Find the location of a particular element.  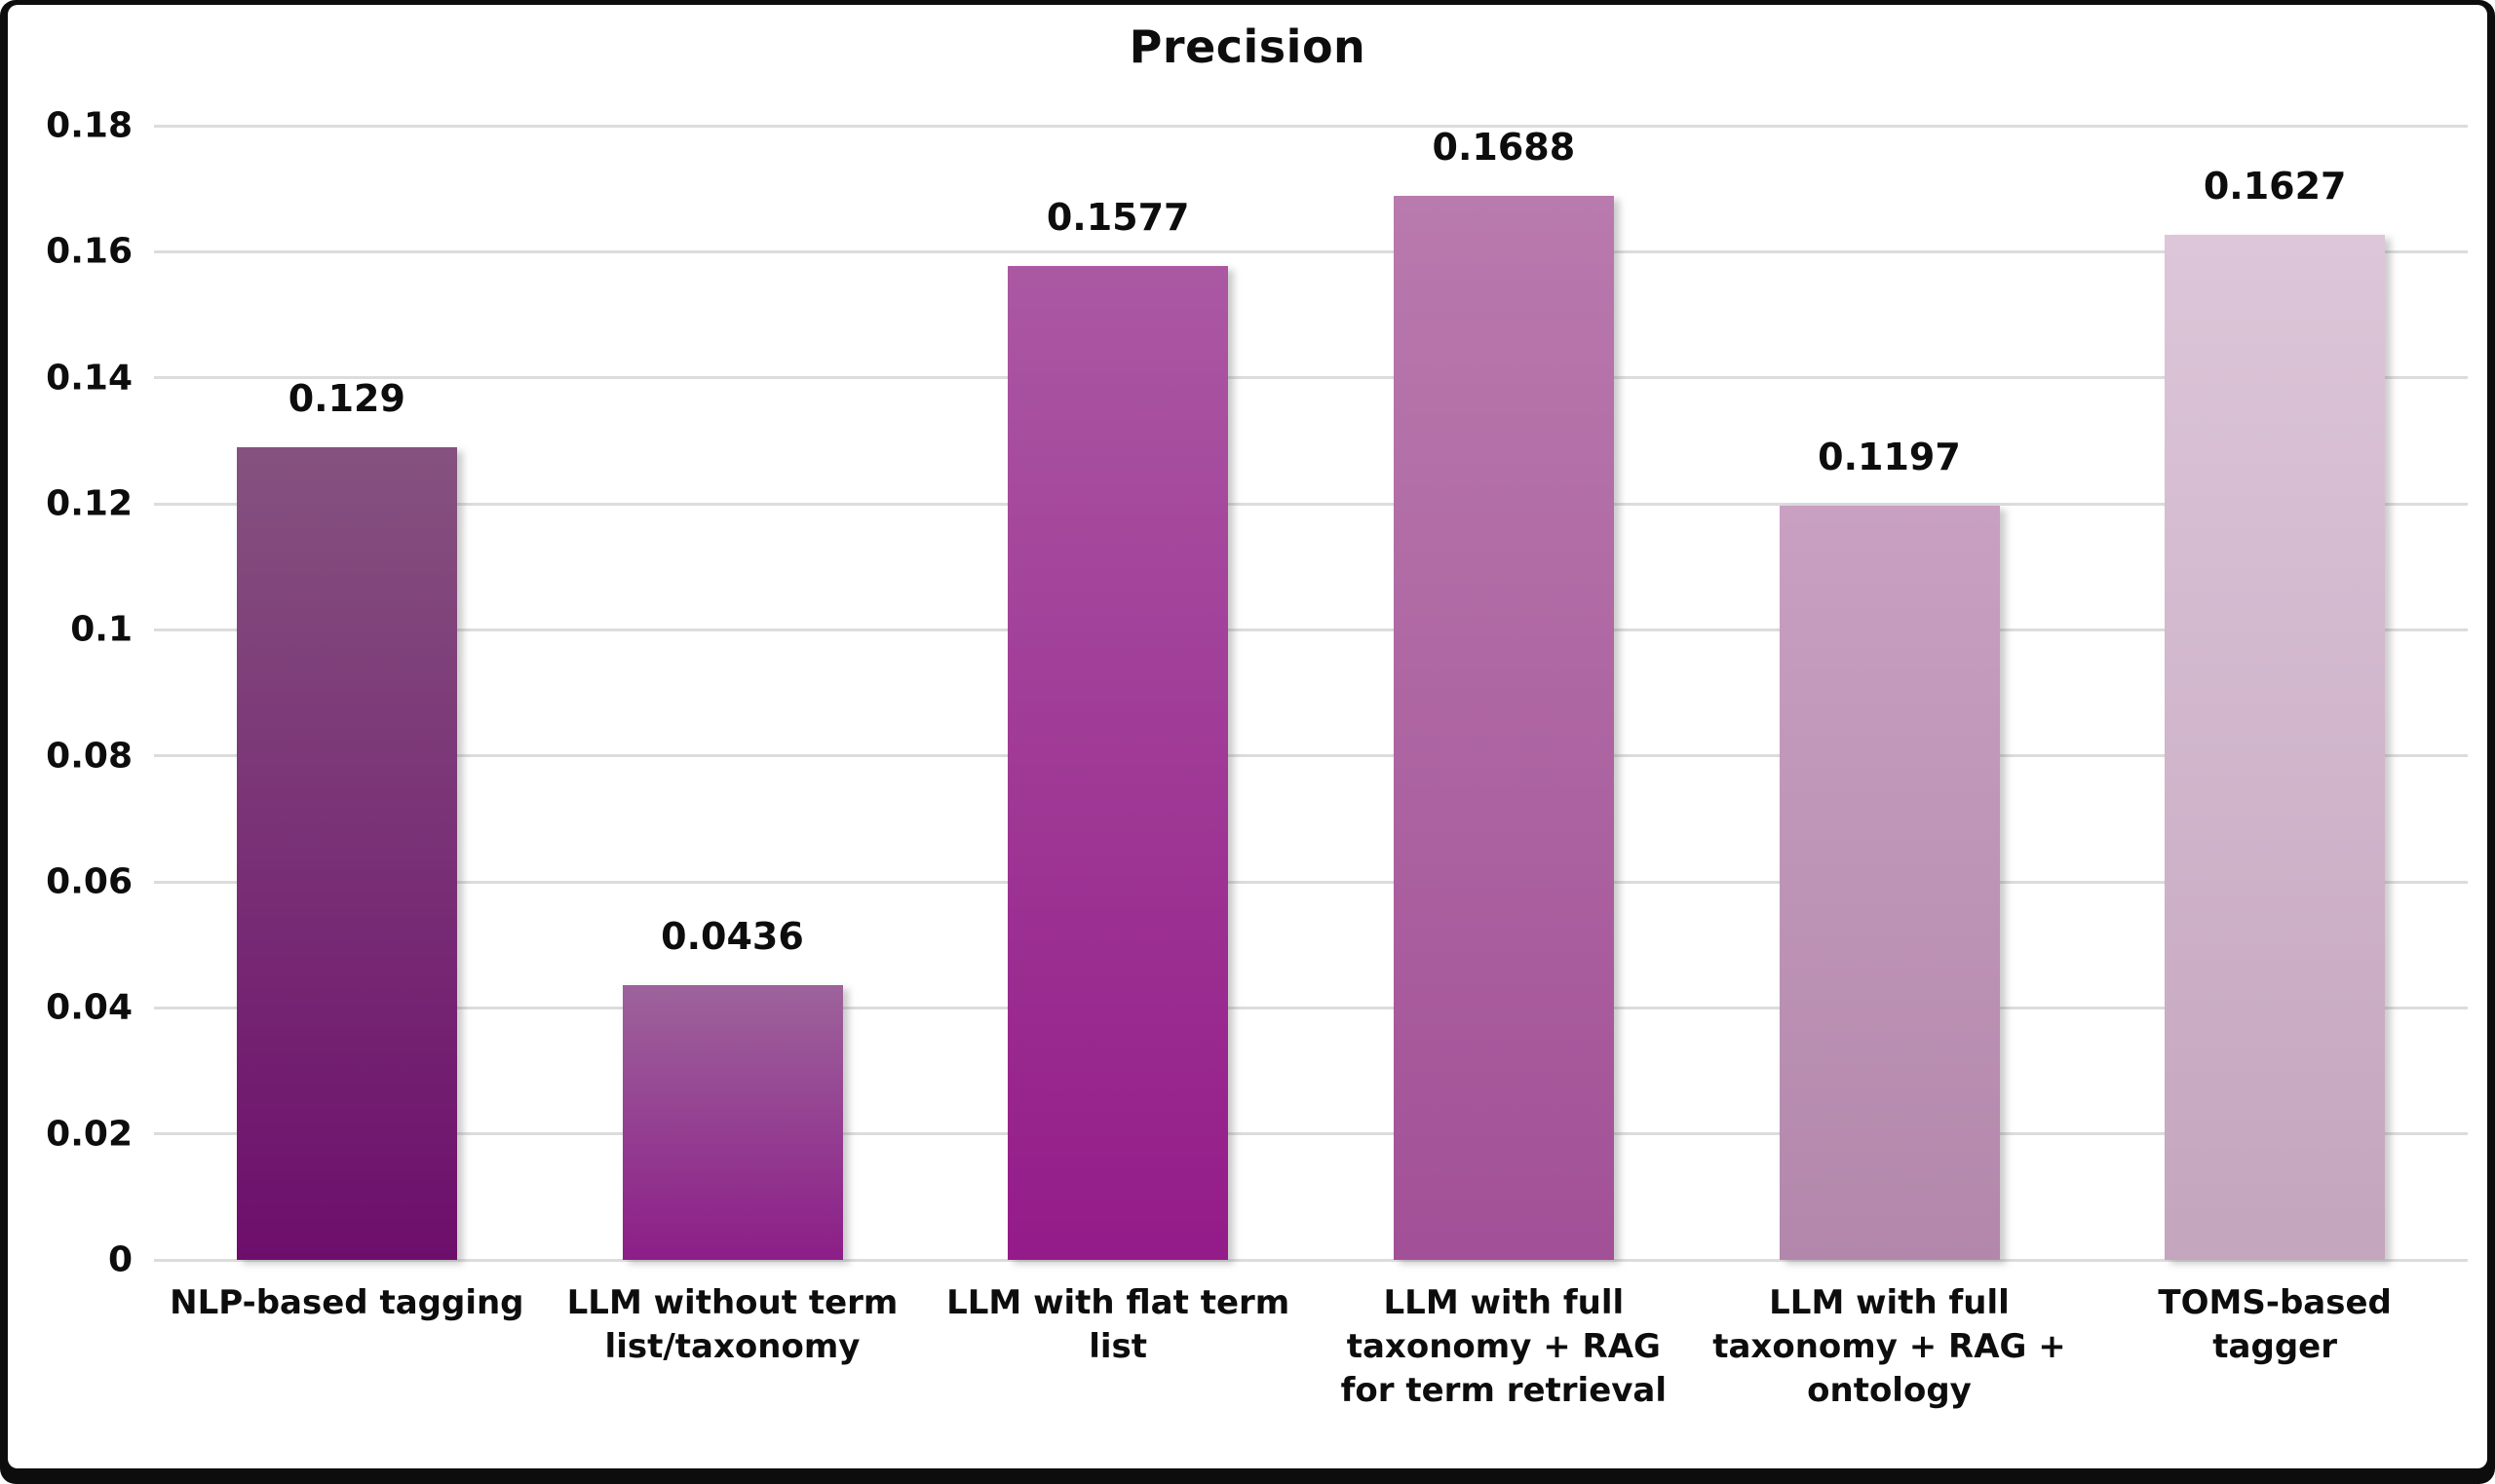

x-axis-label: NLP-based tagging is located at coordinates (347, 1302).